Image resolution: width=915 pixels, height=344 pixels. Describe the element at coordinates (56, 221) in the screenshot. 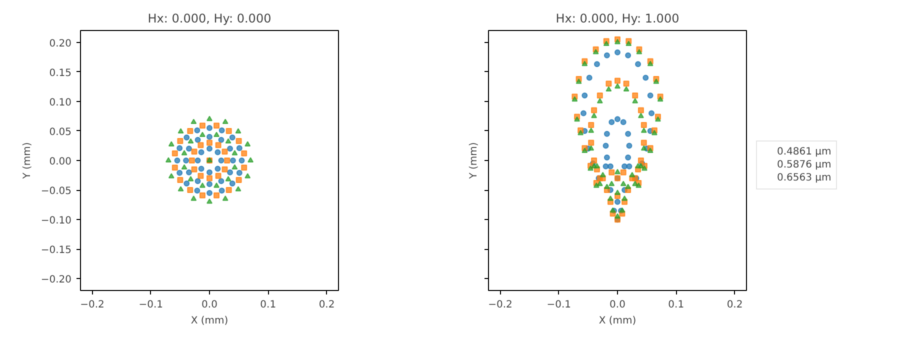

I see `y-tick-label: −0.10` at that location.